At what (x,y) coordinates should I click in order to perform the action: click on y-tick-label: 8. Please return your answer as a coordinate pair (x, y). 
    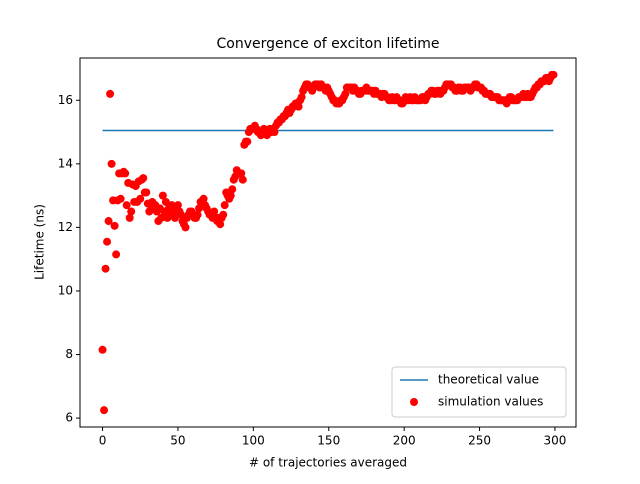
    Looking at the image, I should click on (69, 354).